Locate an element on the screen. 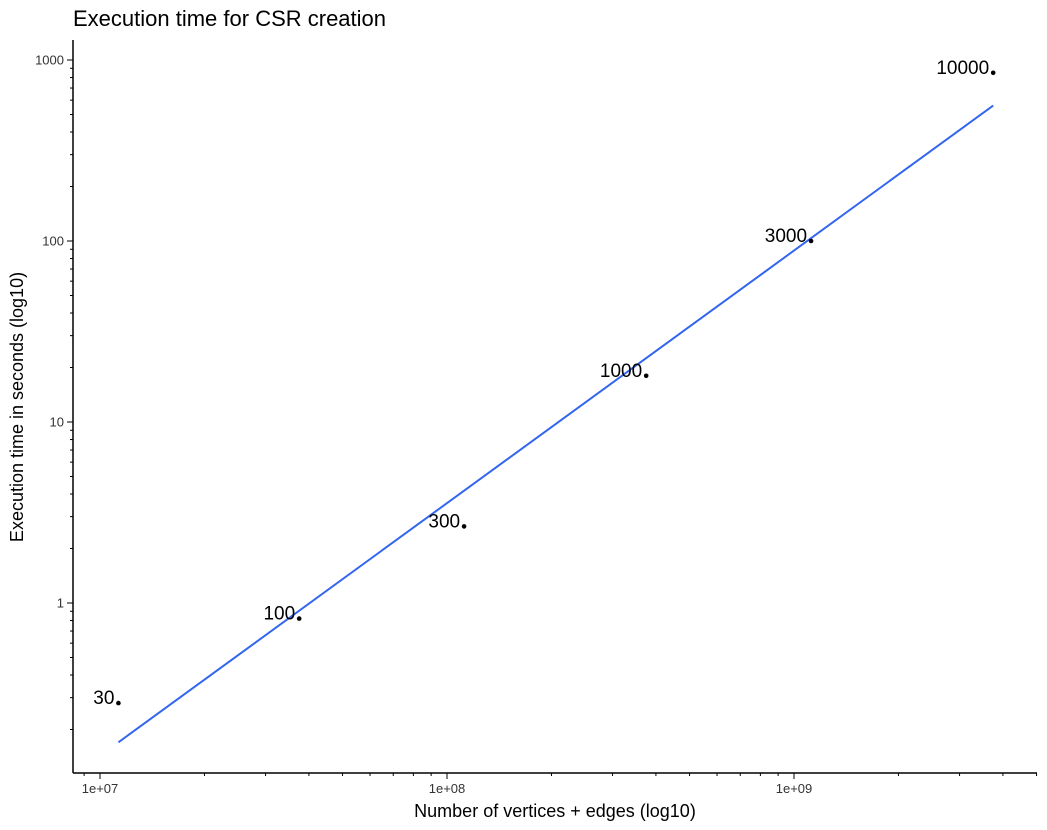  data-point-label: 30 is located at coordinates (103, 698).